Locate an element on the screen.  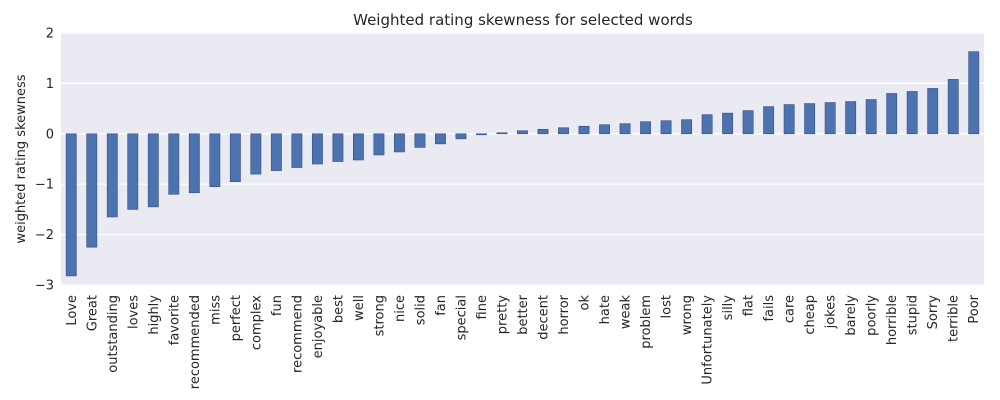
bar-pretty is located at coordinates (502, 133).